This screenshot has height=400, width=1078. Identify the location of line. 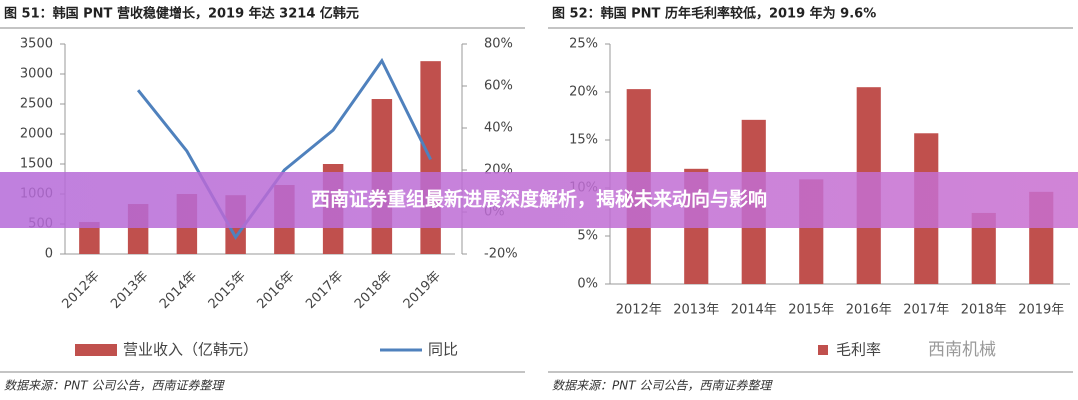
(284, 148).